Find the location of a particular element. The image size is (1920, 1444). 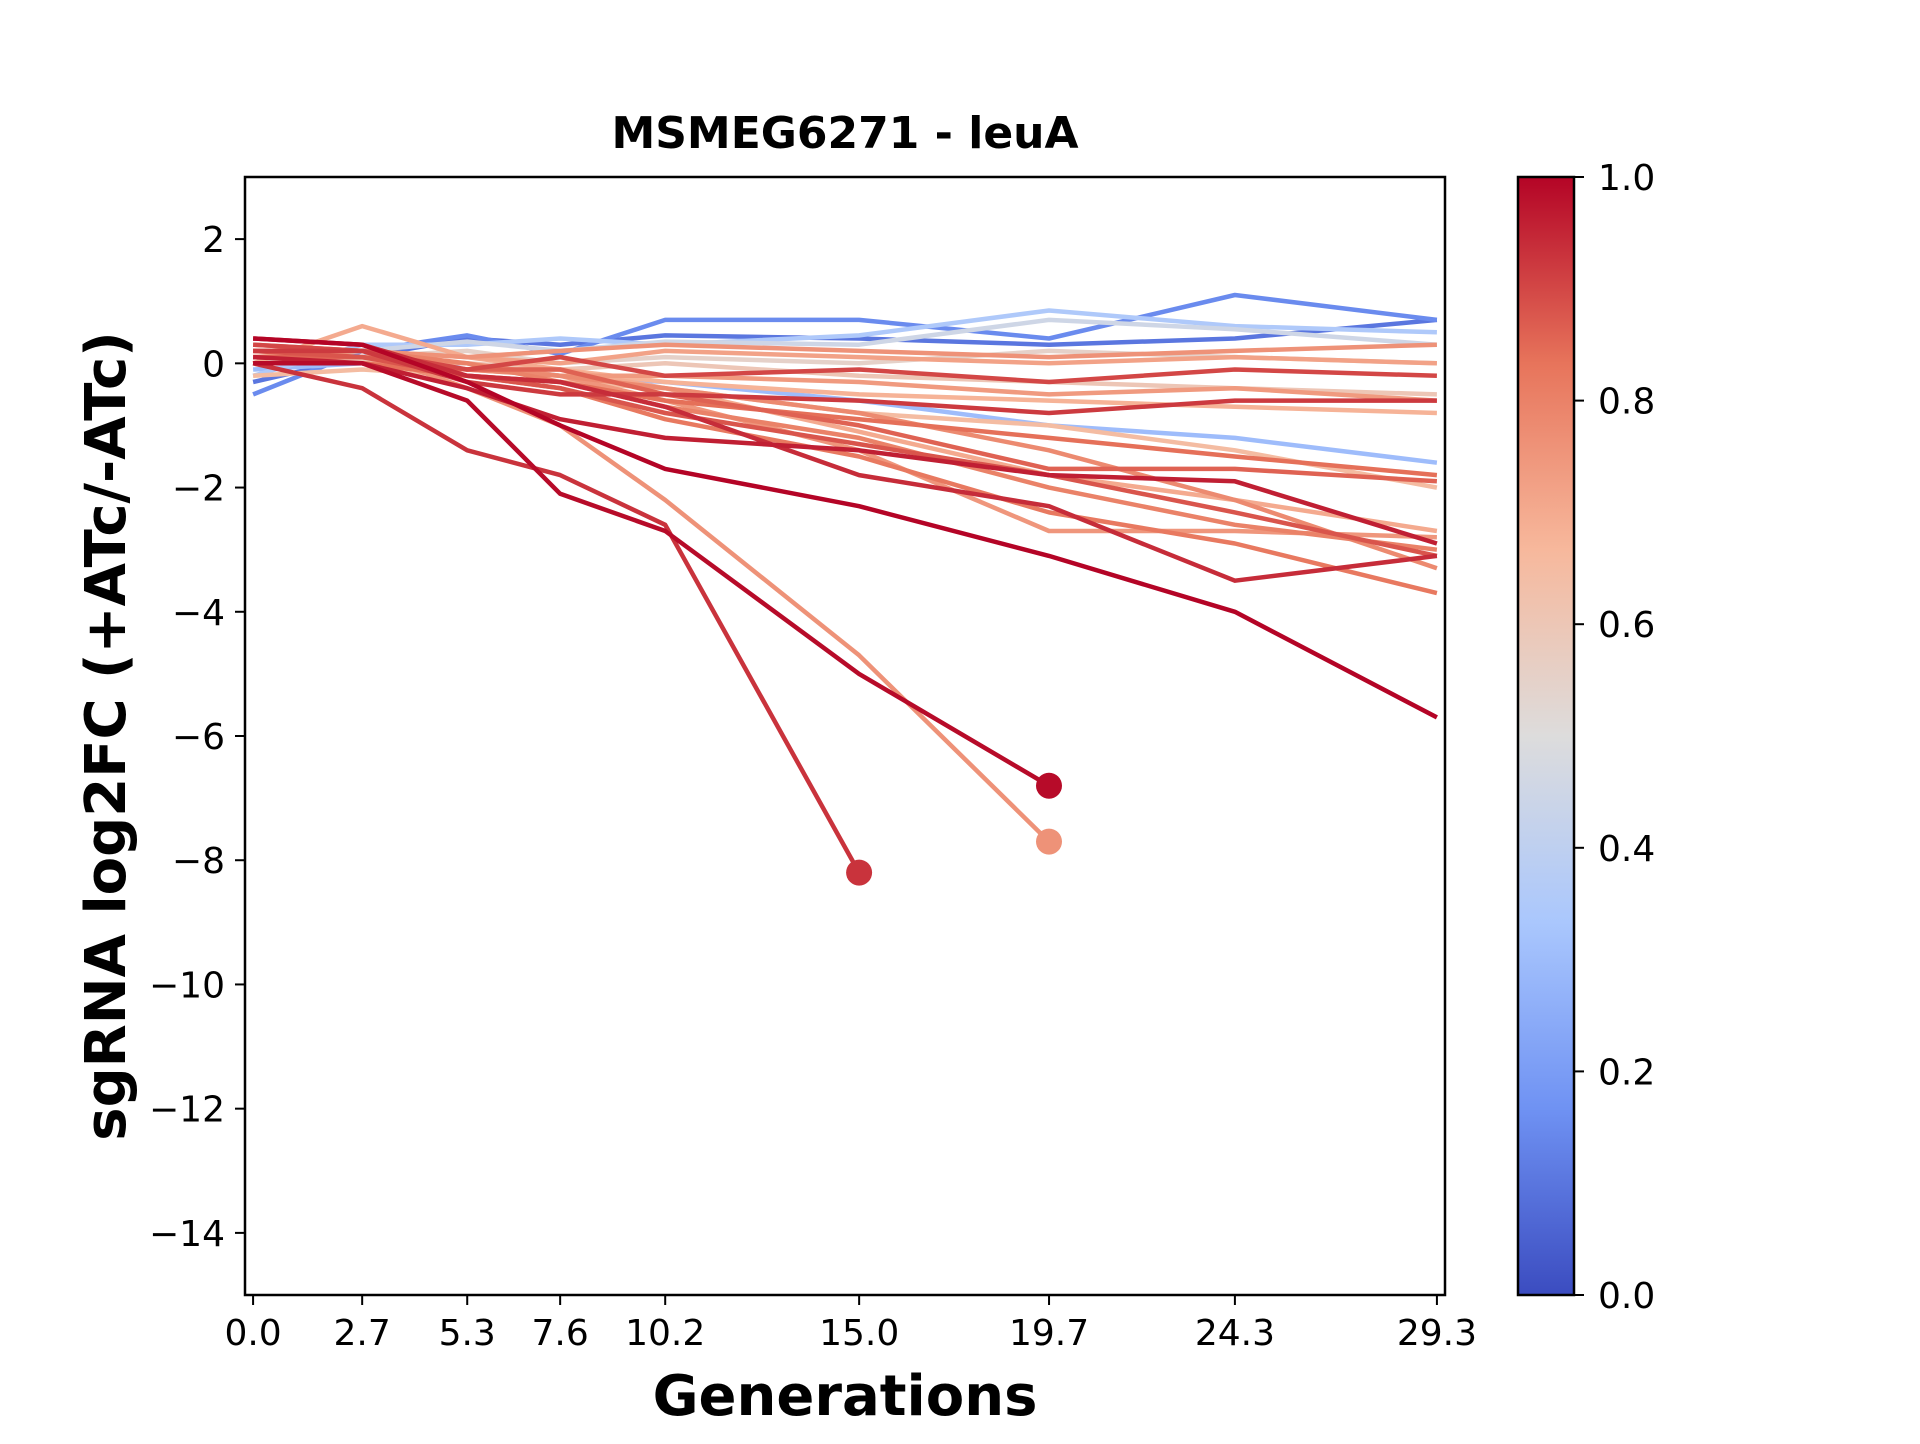

x-tick-label: 2.7 is located at coordinates (362, 1333).